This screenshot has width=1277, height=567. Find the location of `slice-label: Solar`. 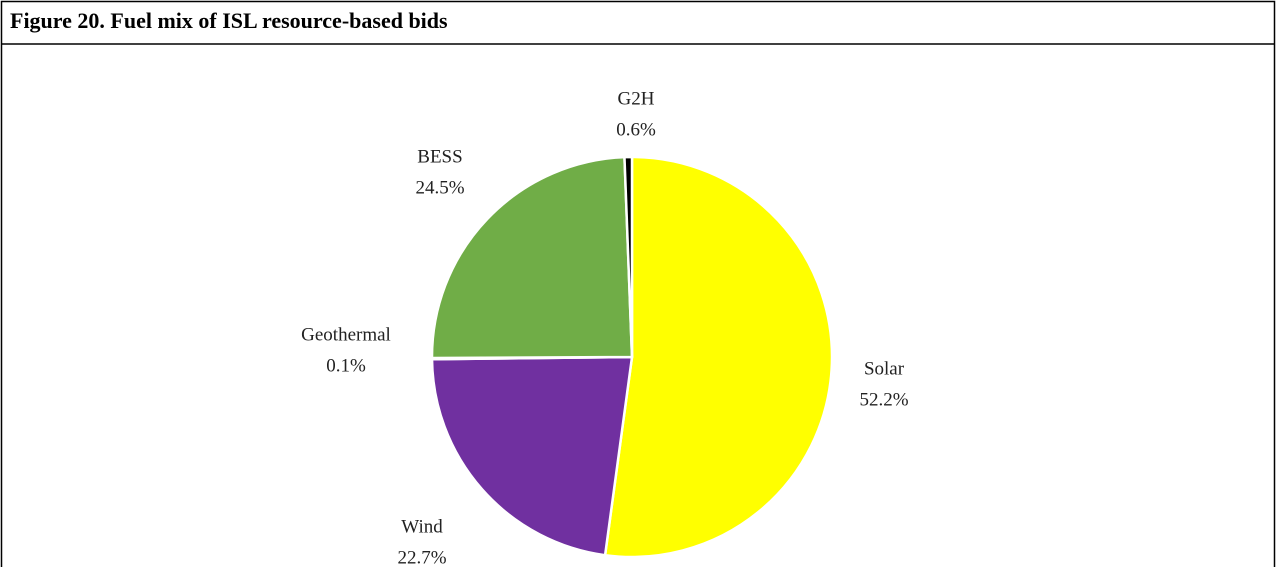

slice-label: Solar is located at coordinates (884, 368).